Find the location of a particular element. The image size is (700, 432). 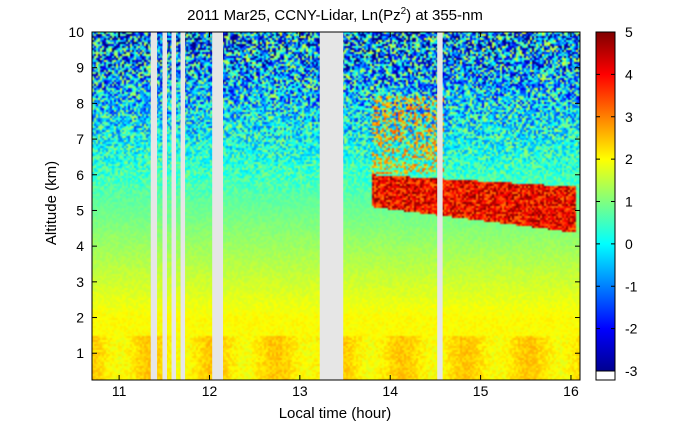

colorbar-tick-label: -1 is located at coordinates (631, 286).